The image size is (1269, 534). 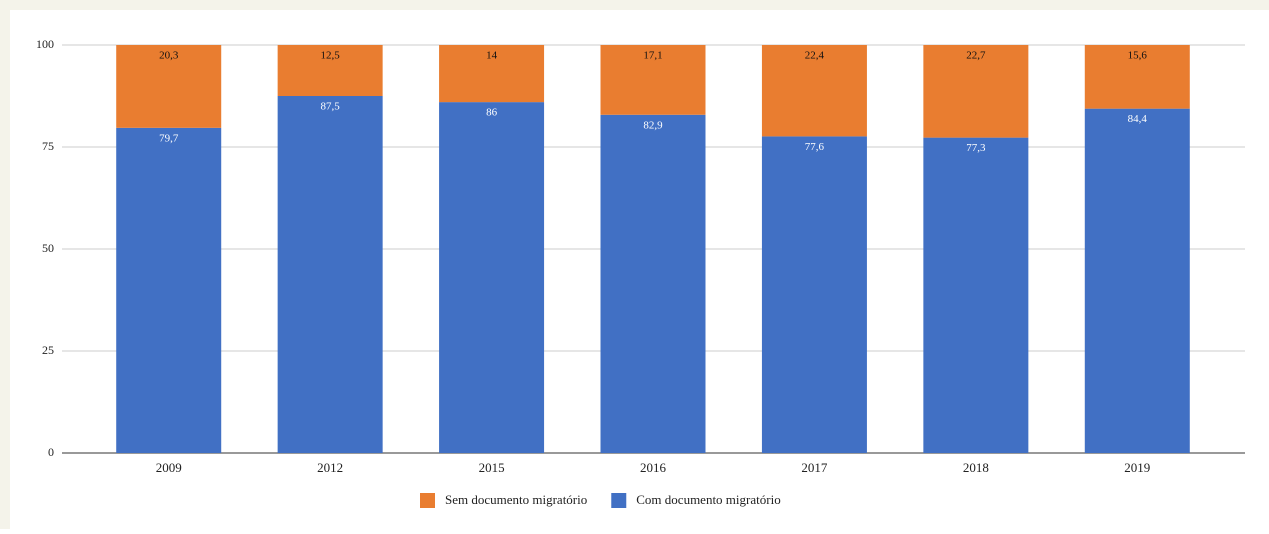 What do you see at coordinates (653, 467) in the screenshot?
I see `x-tick-label: 2016` at bounding box center [653, 467].